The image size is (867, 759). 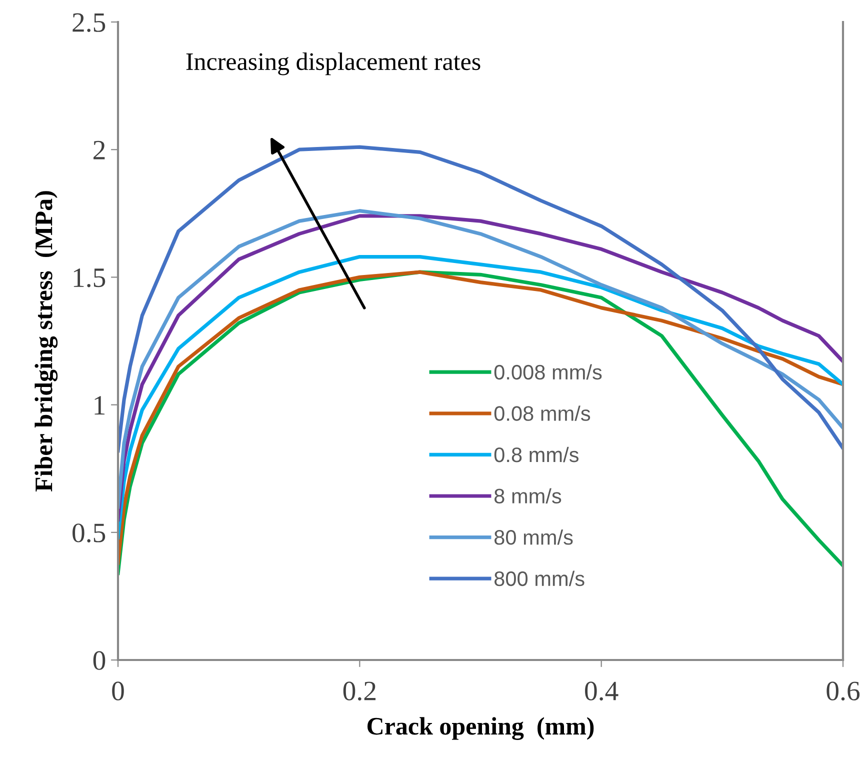 I want to click on y-tick-label: 1, so click(x=99, y=405).